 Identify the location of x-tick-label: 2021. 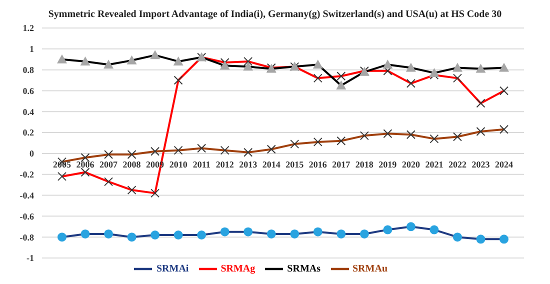
(434, 165).